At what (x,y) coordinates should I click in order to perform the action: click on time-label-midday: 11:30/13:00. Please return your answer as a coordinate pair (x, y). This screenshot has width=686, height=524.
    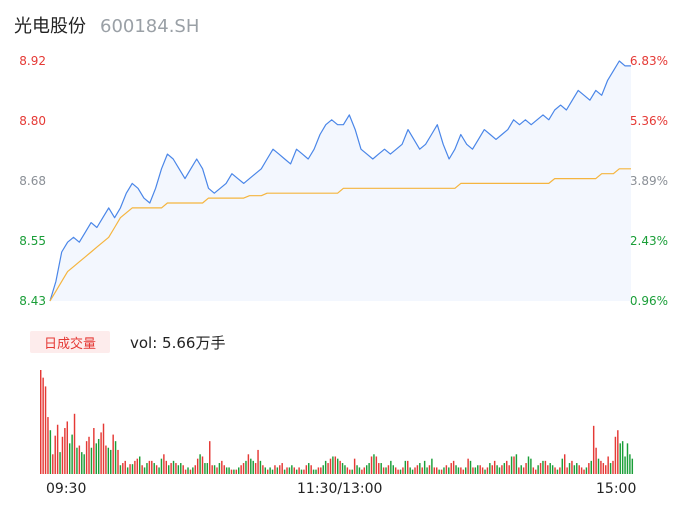
    Looking at the image, I should click on (340, 489).